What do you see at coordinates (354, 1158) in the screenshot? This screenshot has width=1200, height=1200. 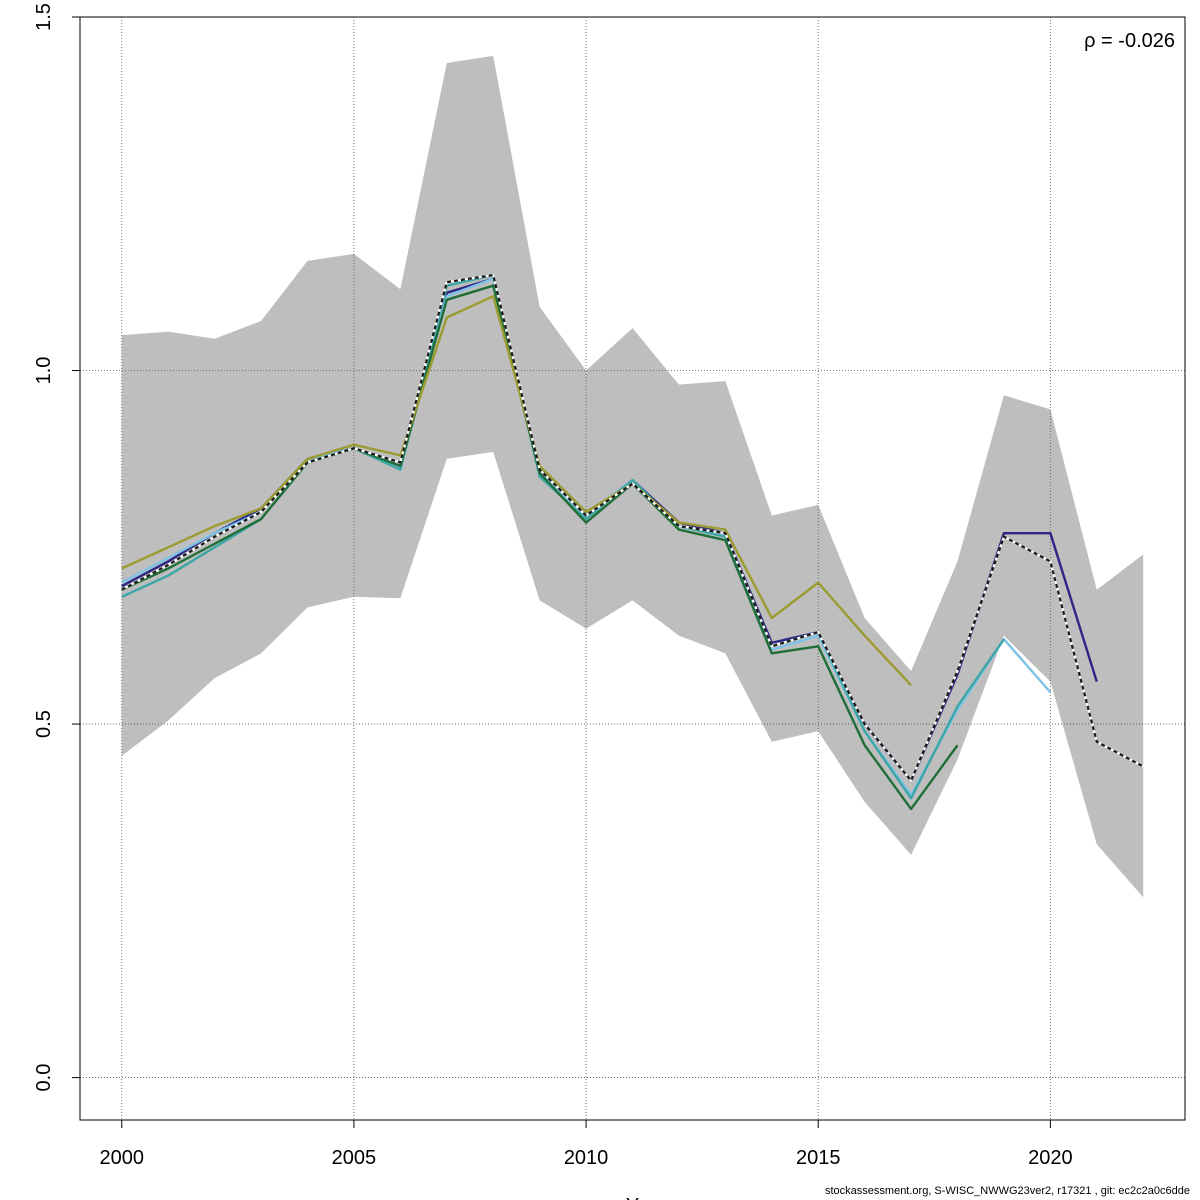 I see `x-tick-label-1: 2005` at bounding box center [354, 1158].